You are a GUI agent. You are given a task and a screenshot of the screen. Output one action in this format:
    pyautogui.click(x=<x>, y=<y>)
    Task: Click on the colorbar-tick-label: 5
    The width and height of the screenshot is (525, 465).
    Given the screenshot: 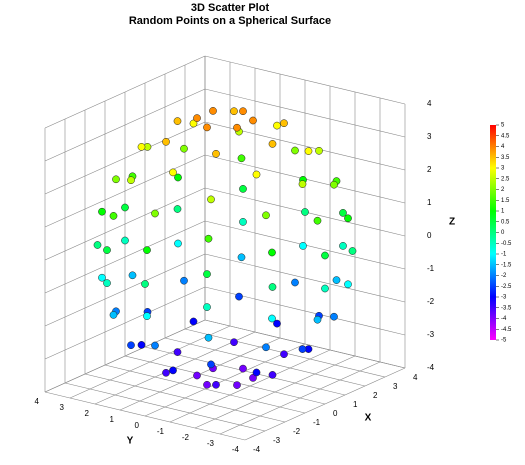 What is the action you would take?
    pyautogui.click(x=503, y=126)
    